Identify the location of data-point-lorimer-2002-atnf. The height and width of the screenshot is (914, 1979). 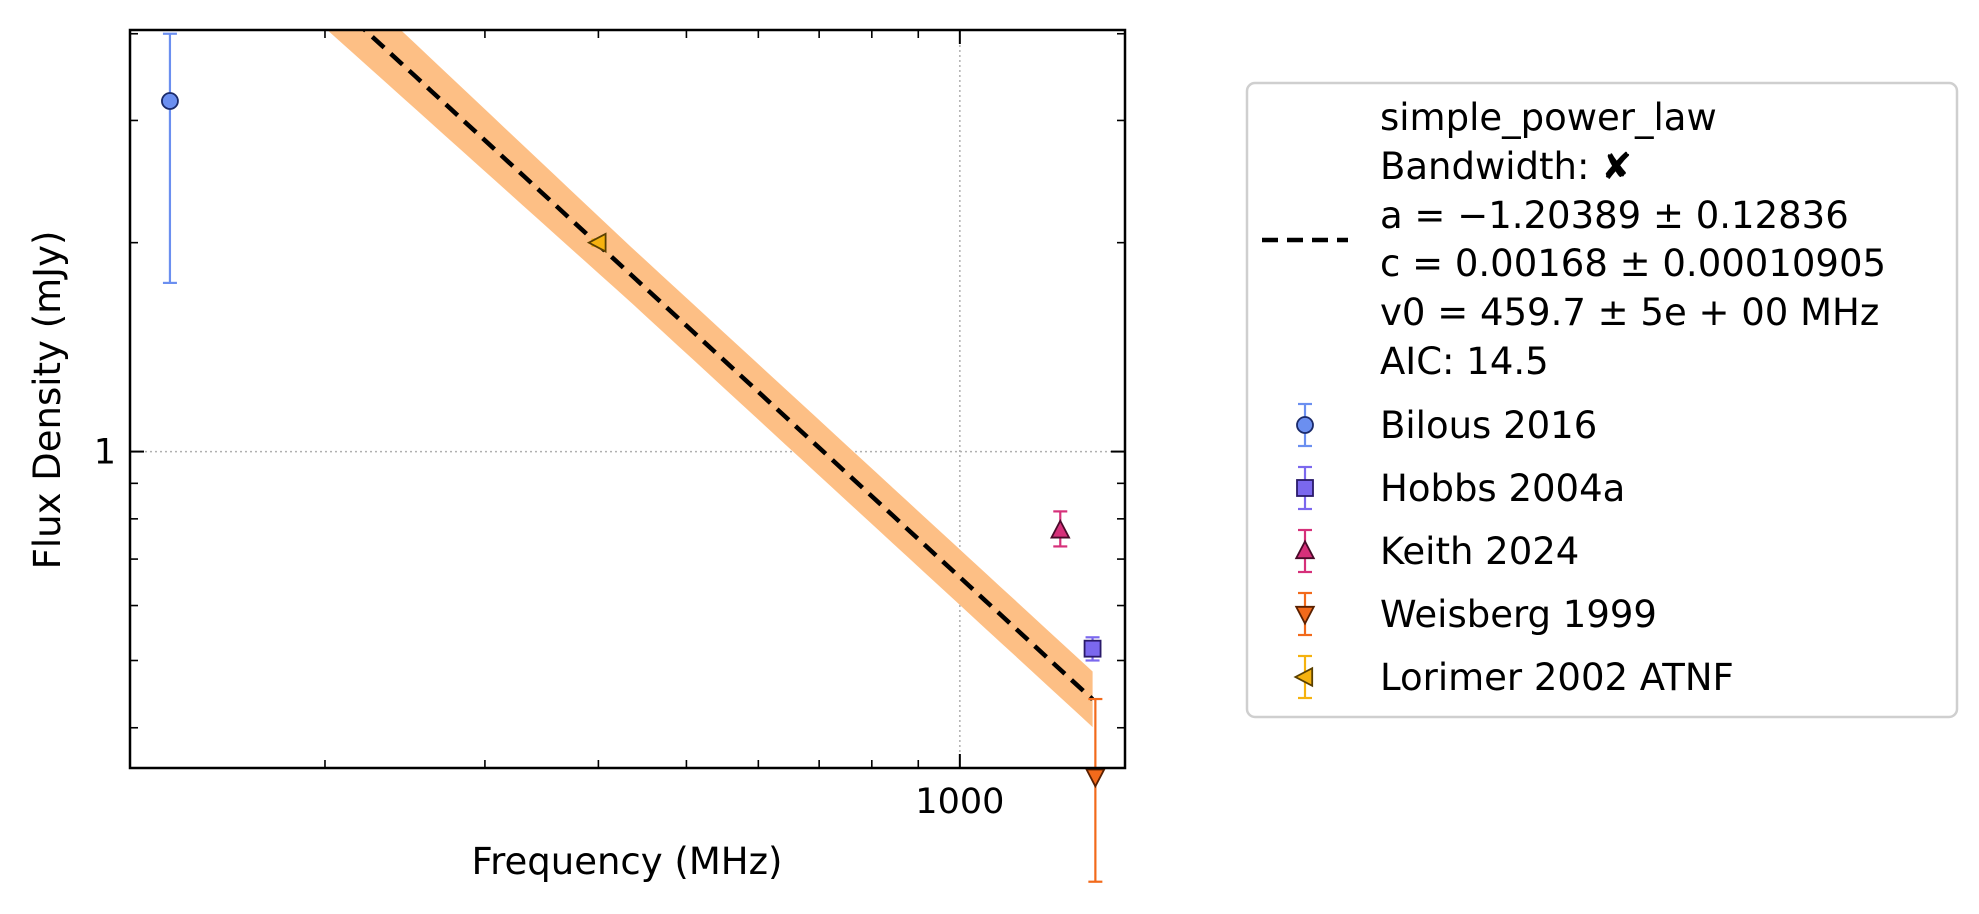
(596, 242).